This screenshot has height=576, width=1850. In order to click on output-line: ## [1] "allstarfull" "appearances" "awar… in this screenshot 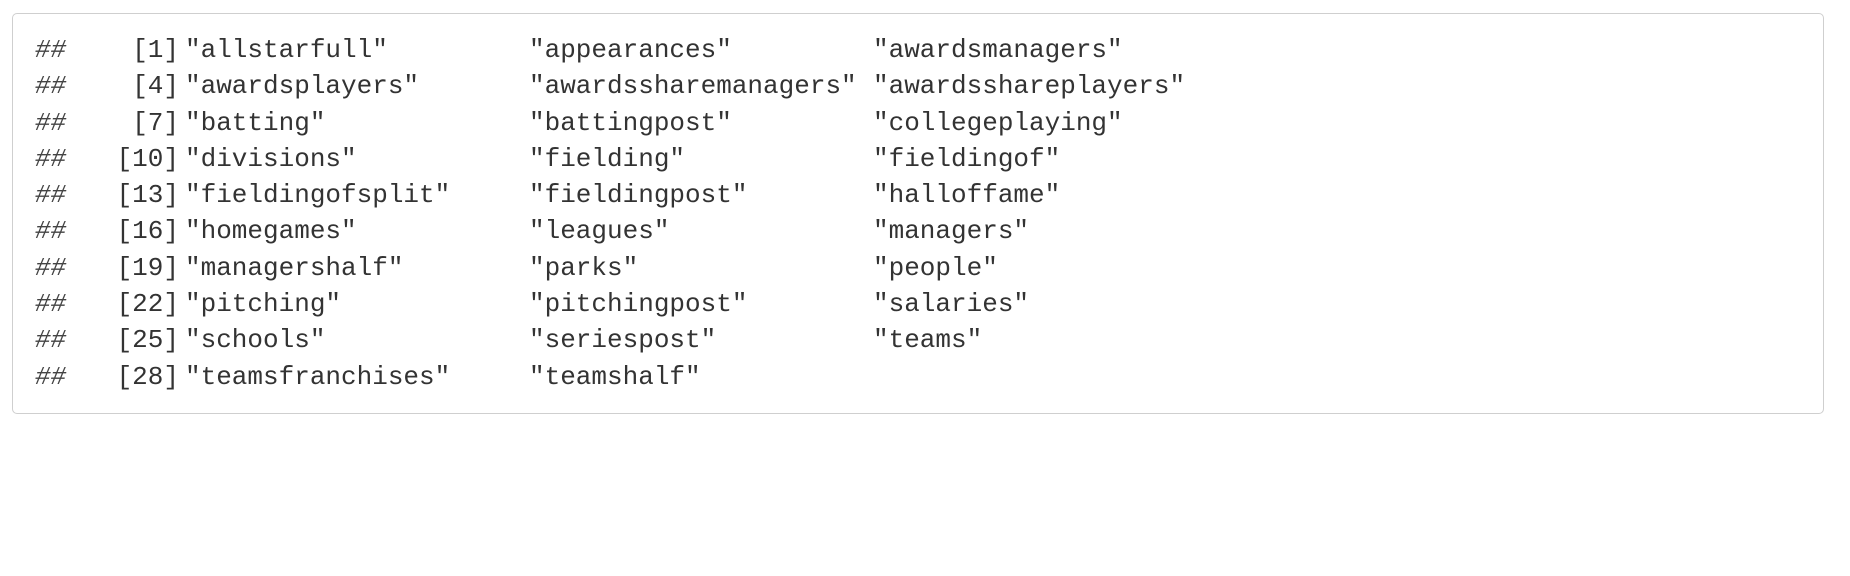, I will do `click(579, 50)`.